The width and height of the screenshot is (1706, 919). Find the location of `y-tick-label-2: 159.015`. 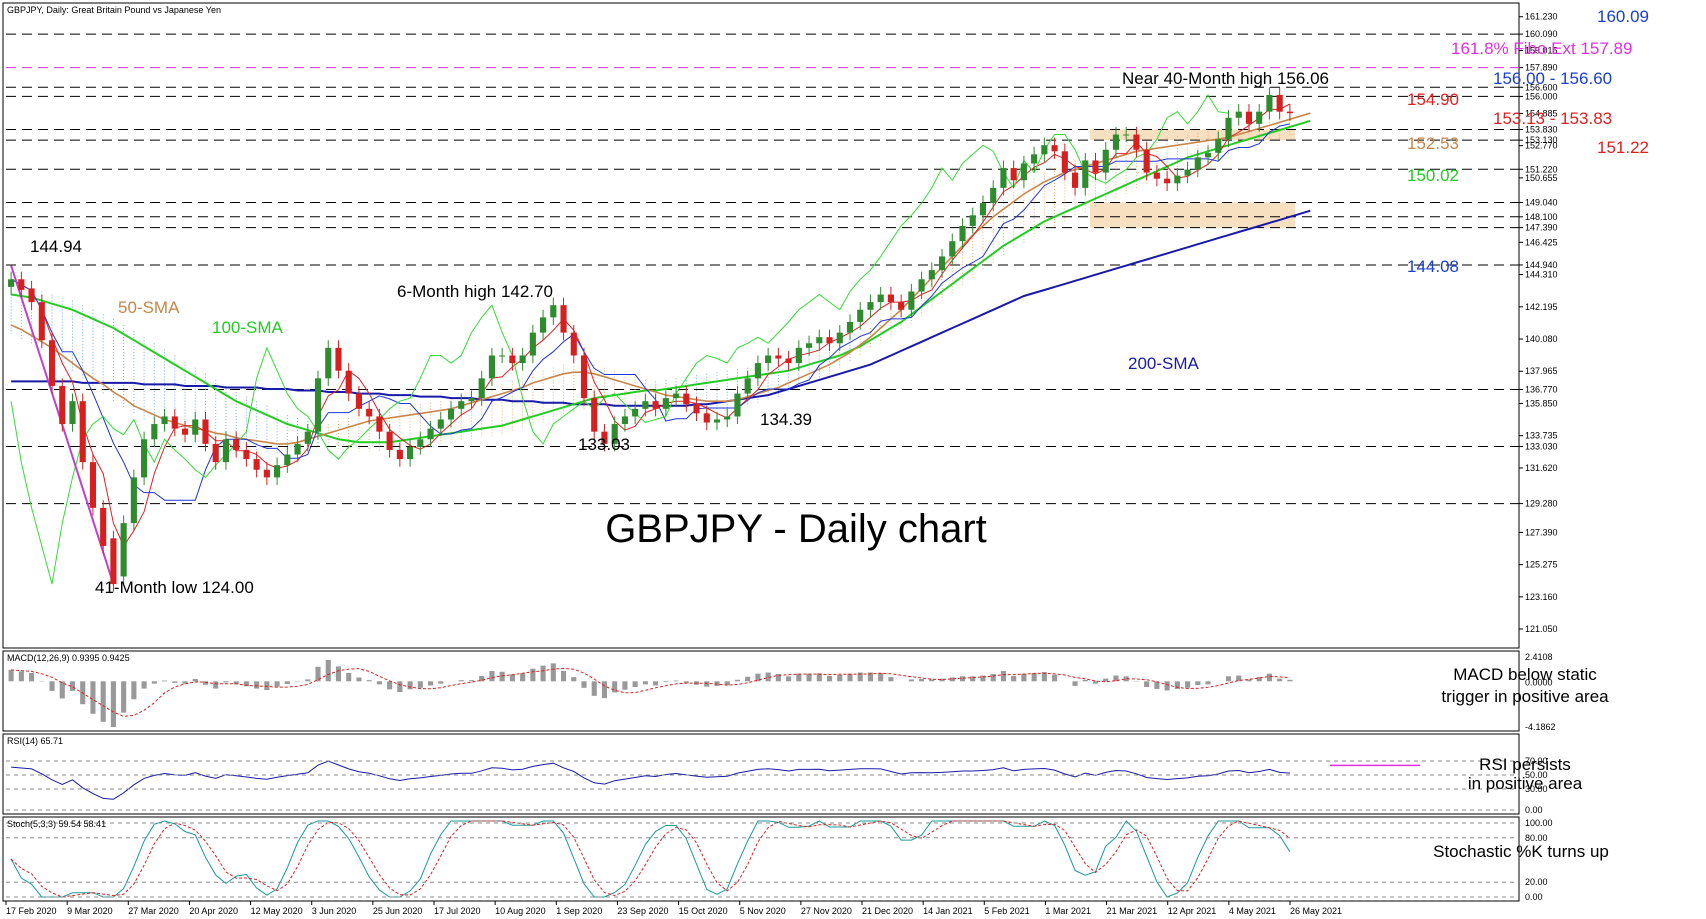

y-tick-label-2: 159.015 is located at coordinates (1541, 50).